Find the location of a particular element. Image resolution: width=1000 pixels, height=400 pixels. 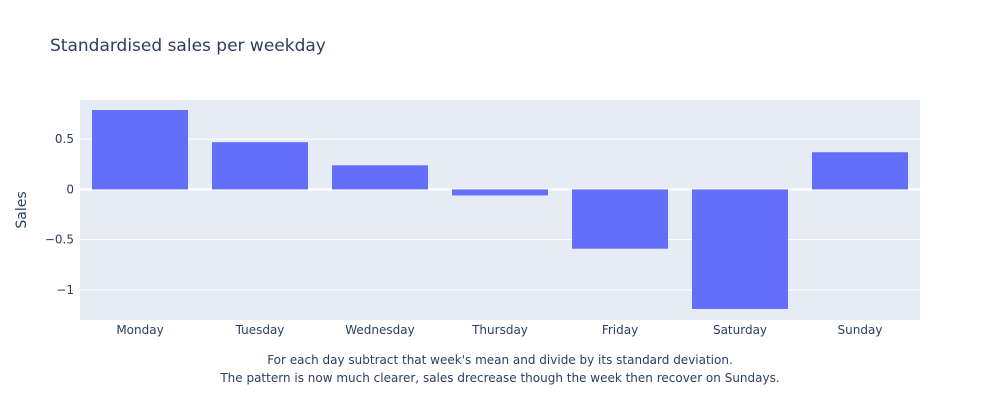

bar-saturday is located at coordinates (740, 249).